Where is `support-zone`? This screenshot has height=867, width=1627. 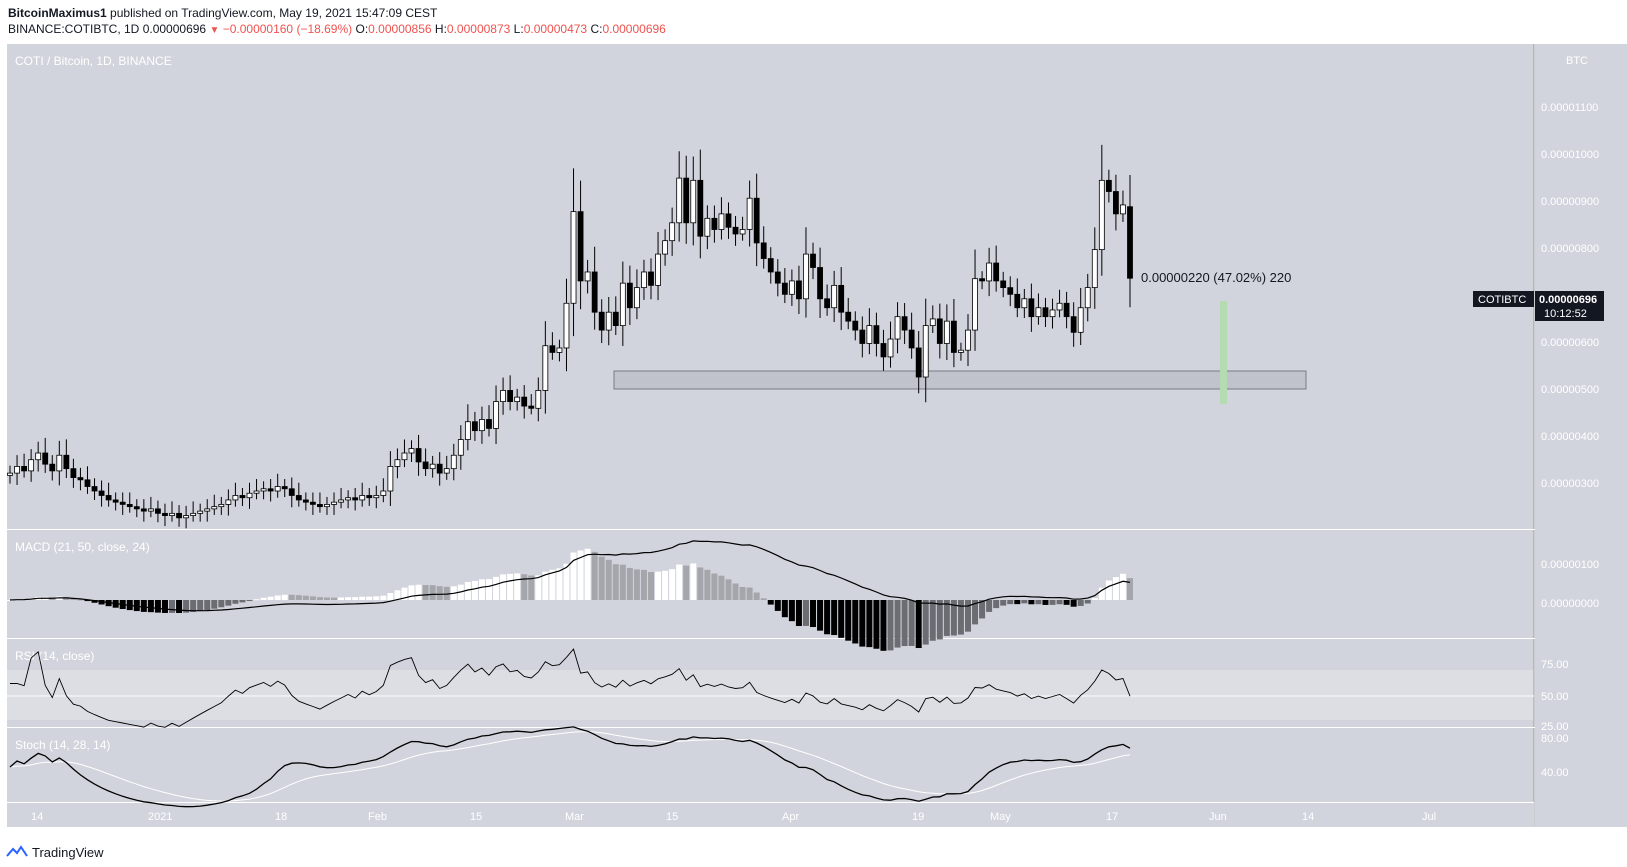 support-zone is located at coordinates (960, 380).